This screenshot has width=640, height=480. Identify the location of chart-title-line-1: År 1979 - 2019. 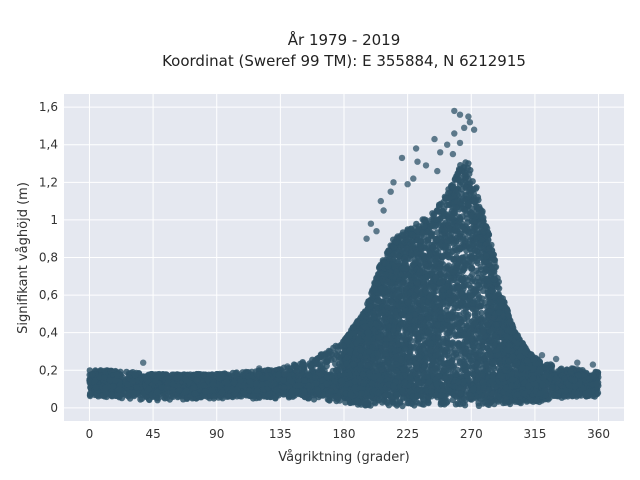
(344, 39).